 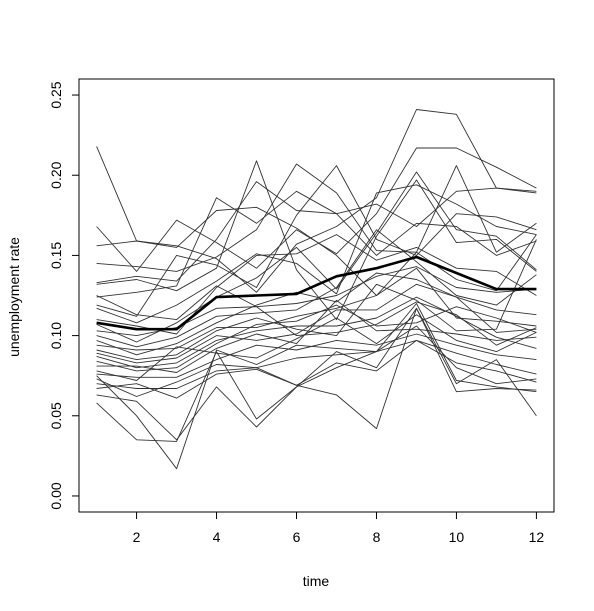 What do you see at coordinates (56, 255) in the screenshot?
I see `y-tick-label: 0.15` at bounding box center [56, 255].